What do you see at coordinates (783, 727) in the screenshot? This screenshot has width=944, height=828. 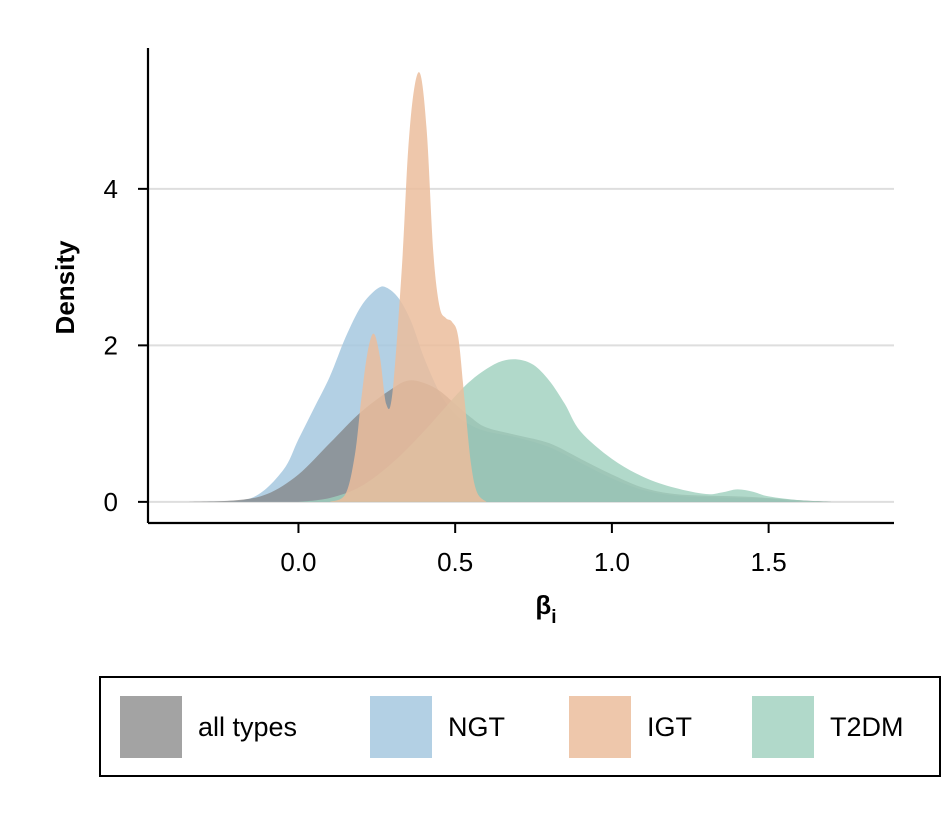 I see `legend-swatch-t2dm` at bounding box center [783, 727].